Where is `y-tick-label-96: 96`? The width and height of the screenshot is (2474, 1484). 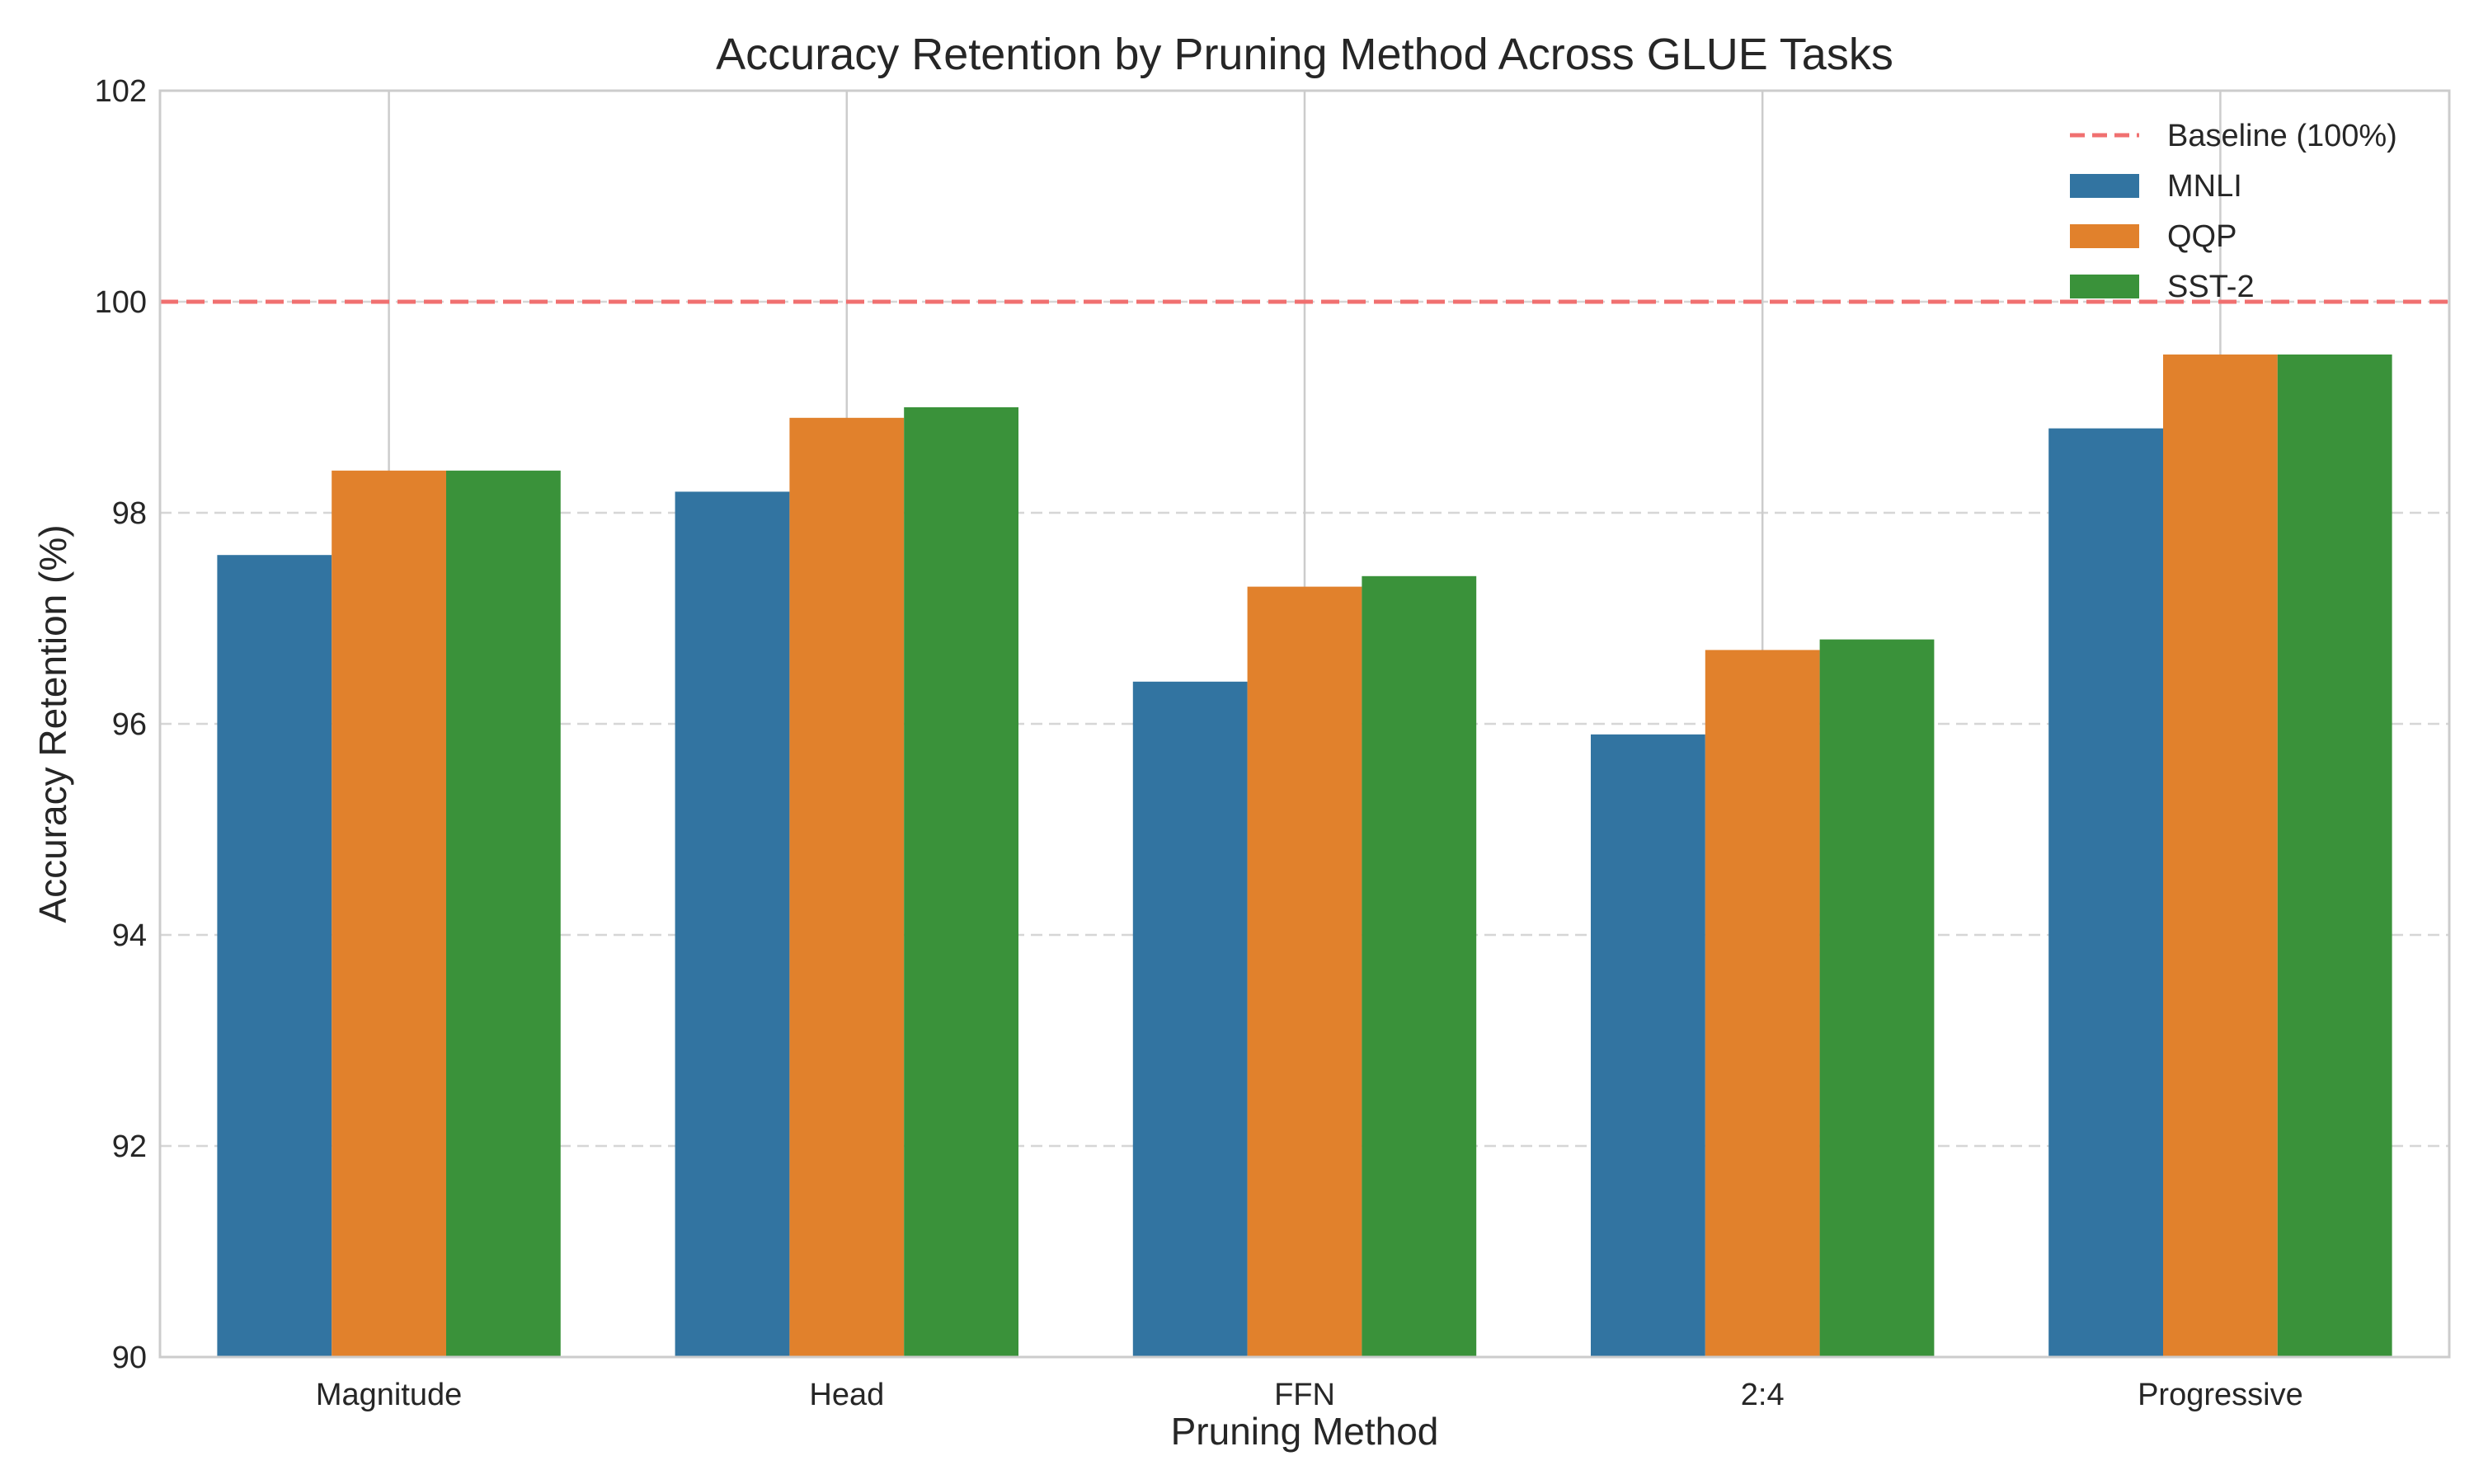 y-tick-label-96: 96 is located at coordinates (129, 724).